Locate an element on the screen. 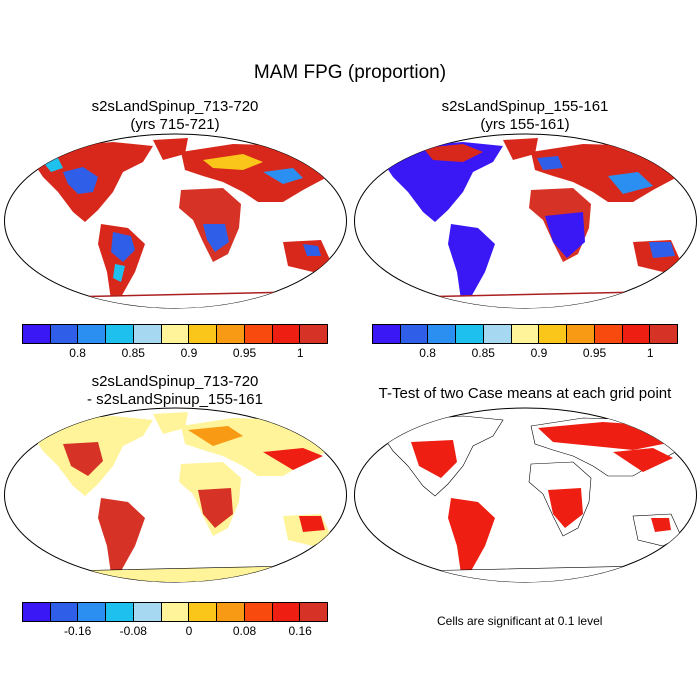 The width and height of the screenshot is (700, 700). colorbar-fpg-panel2 is located at coordinates (525, 334).